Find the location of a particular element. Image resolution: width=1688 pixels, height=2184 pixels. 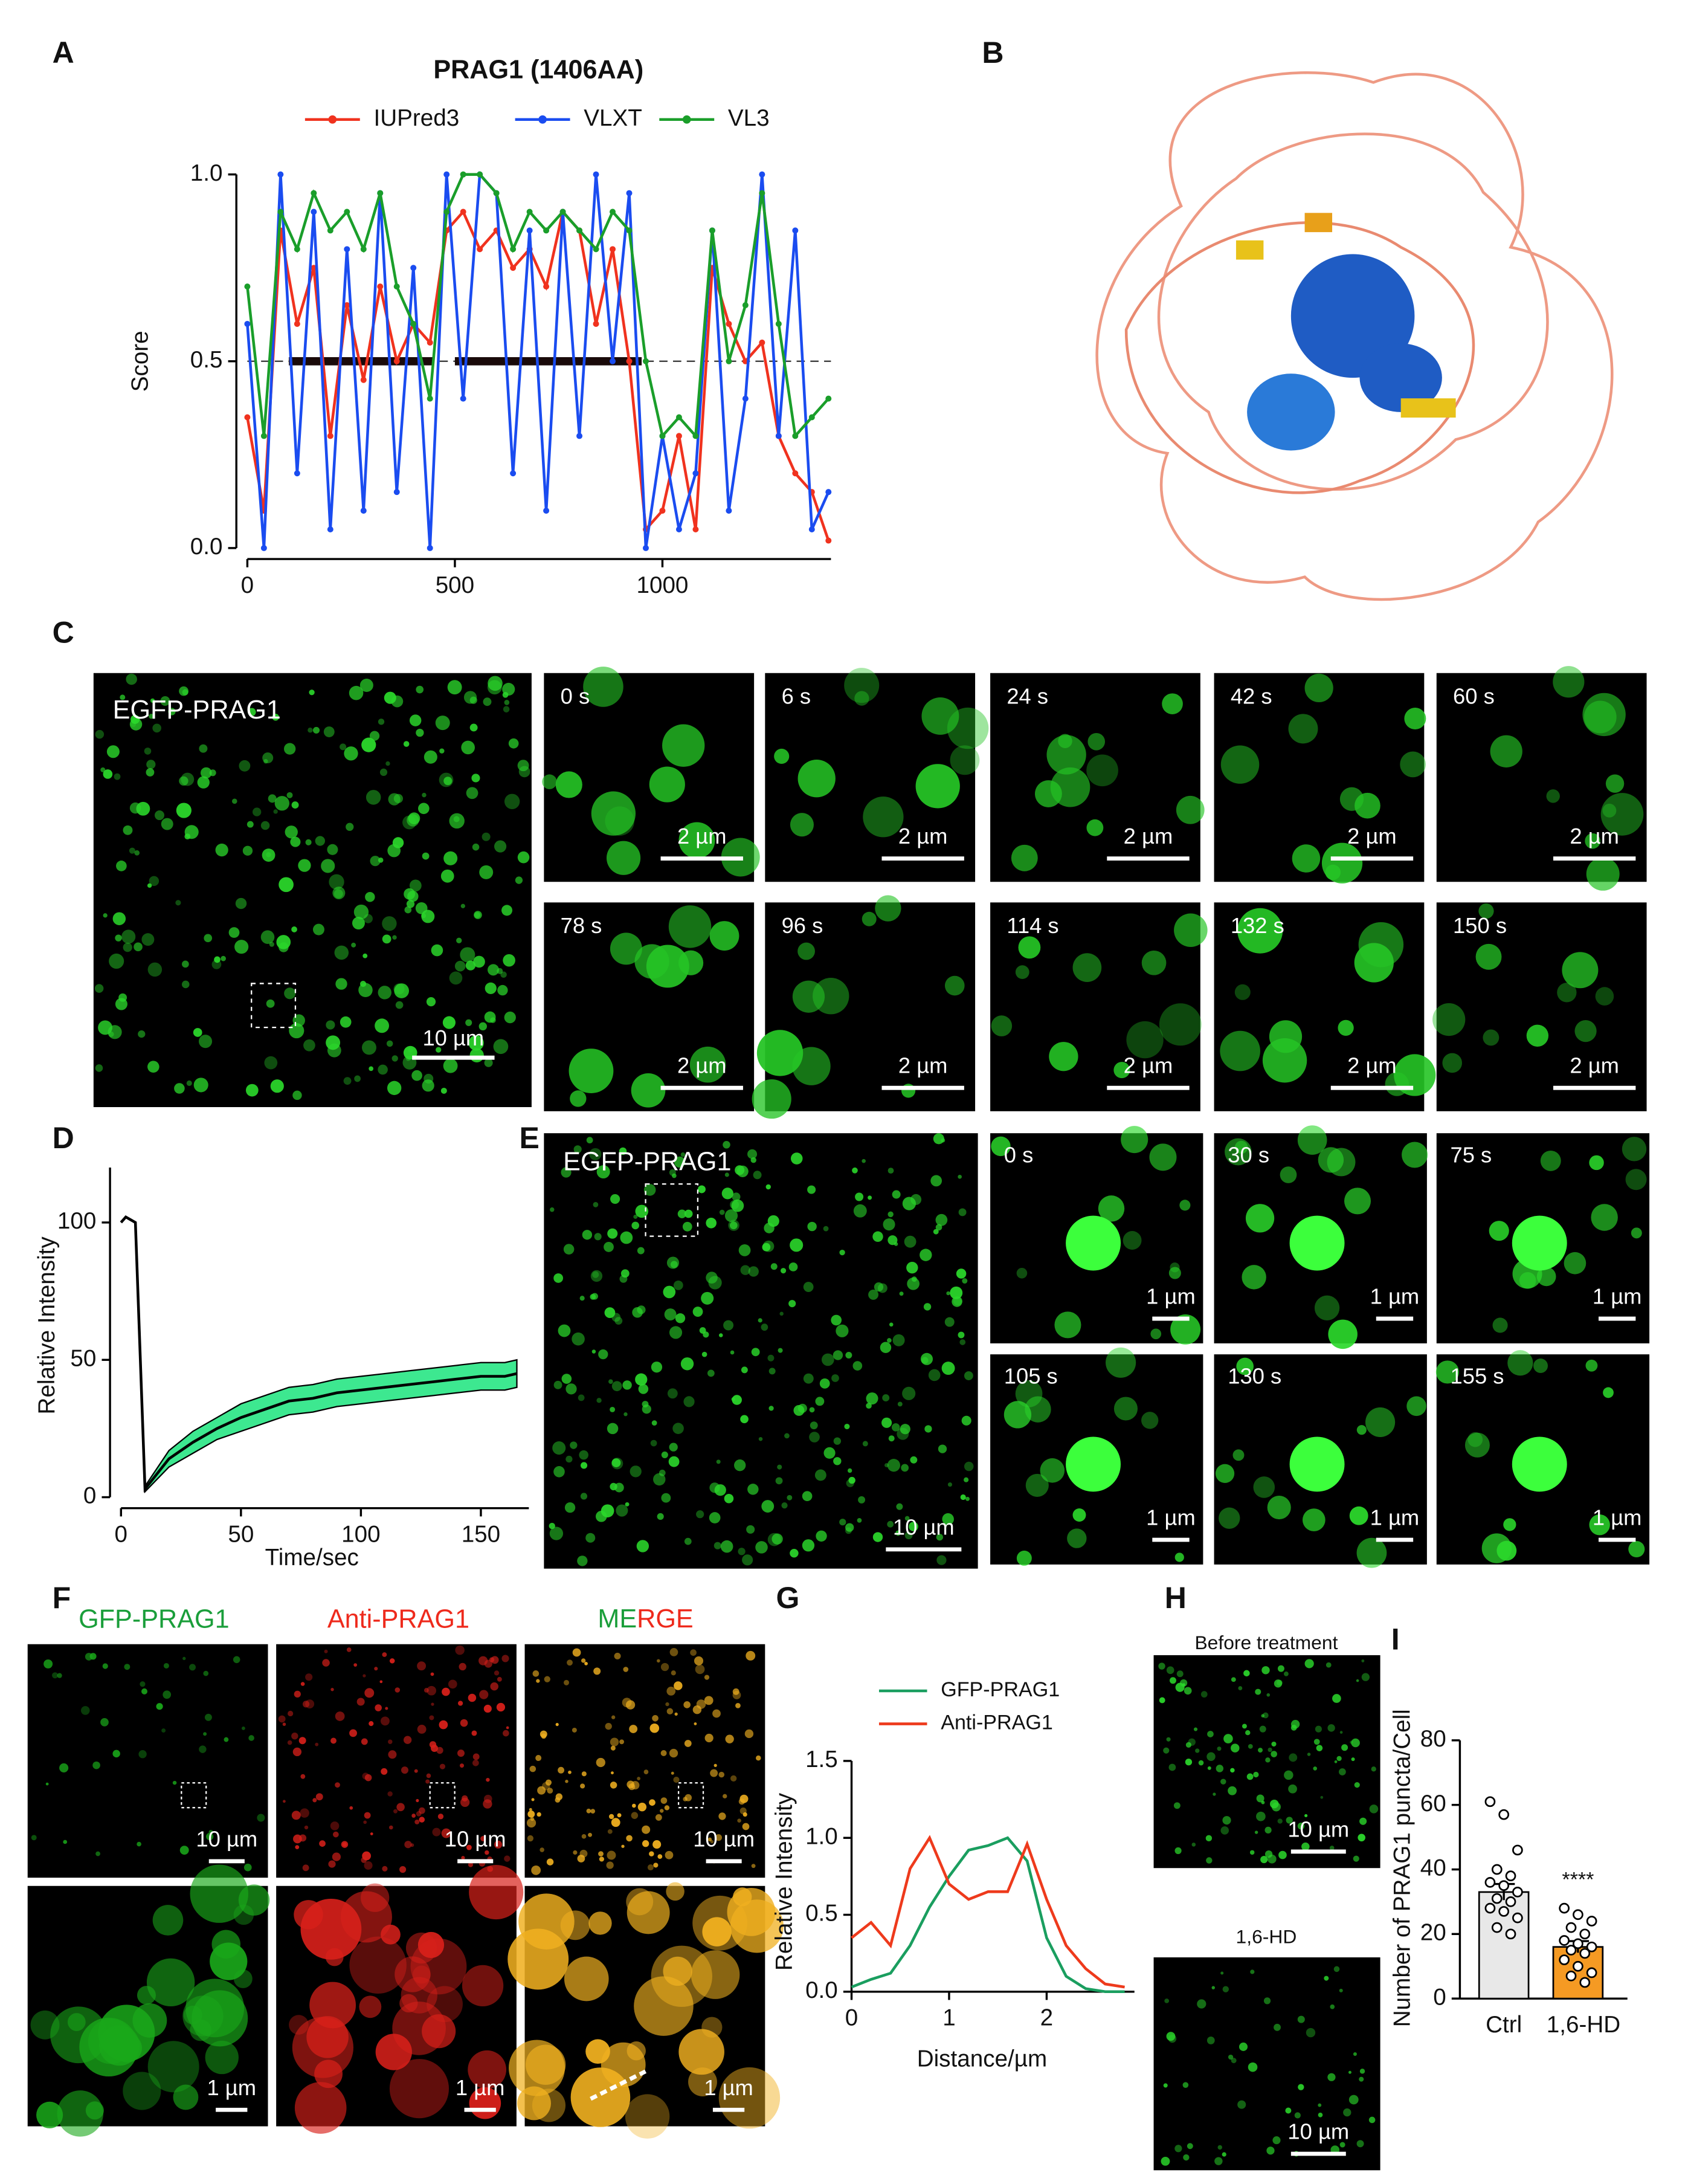

panel-letter: I is located at coordinates (1395, 1639).